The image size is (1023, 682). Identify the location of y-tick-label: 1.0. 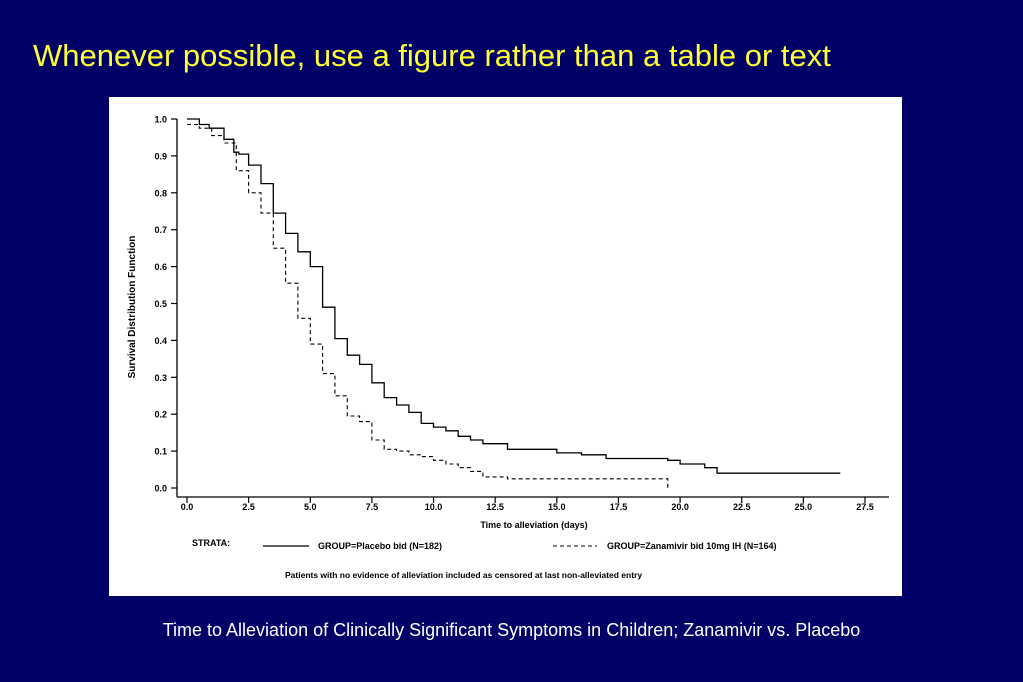
(160, 120).